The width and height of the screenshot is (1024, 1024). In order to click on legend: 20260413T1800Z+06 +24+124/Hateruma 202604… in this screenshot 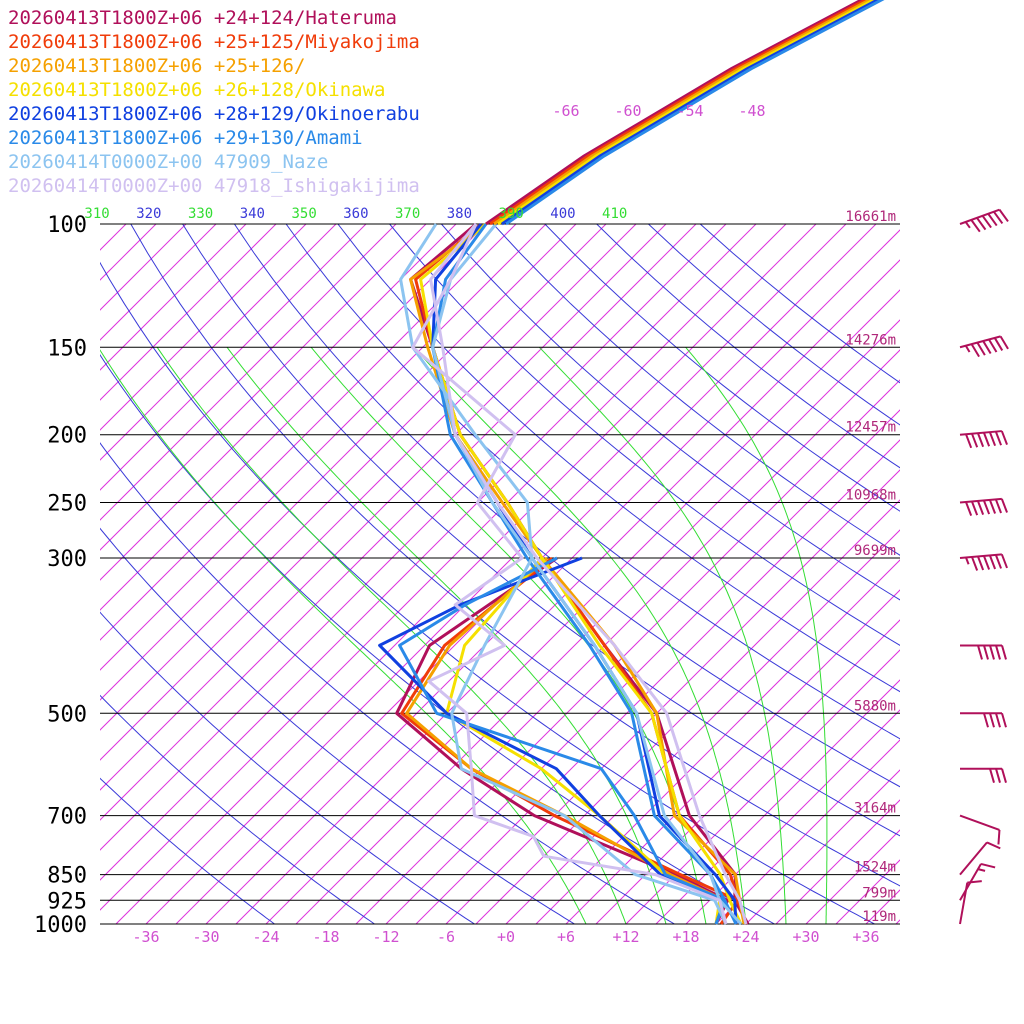, I will do `click(214, 102)`.